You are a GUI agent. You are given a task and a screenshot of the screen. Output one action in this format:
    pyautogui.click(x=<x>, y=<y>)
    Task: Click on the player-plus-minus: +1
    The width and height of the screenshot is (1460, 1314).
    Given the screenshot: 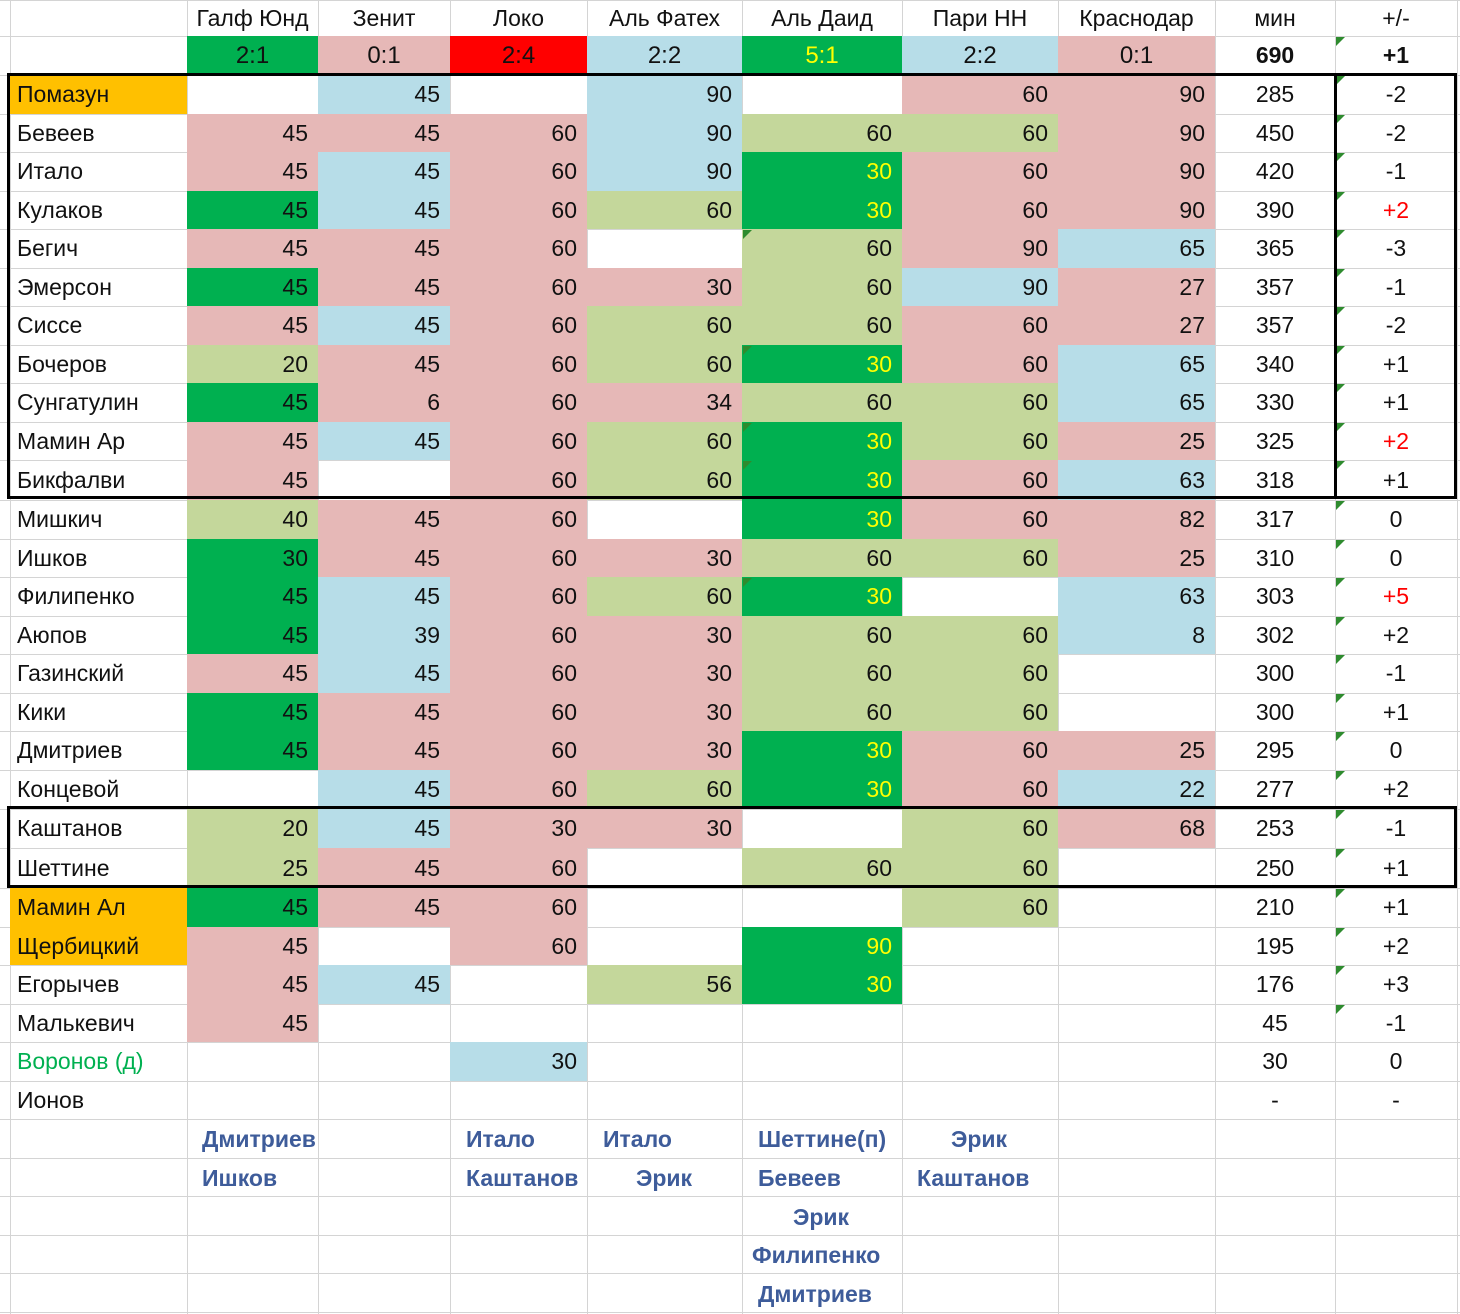 What is the action you would take?
    pyautogui.click(x=1396, y=867)
    